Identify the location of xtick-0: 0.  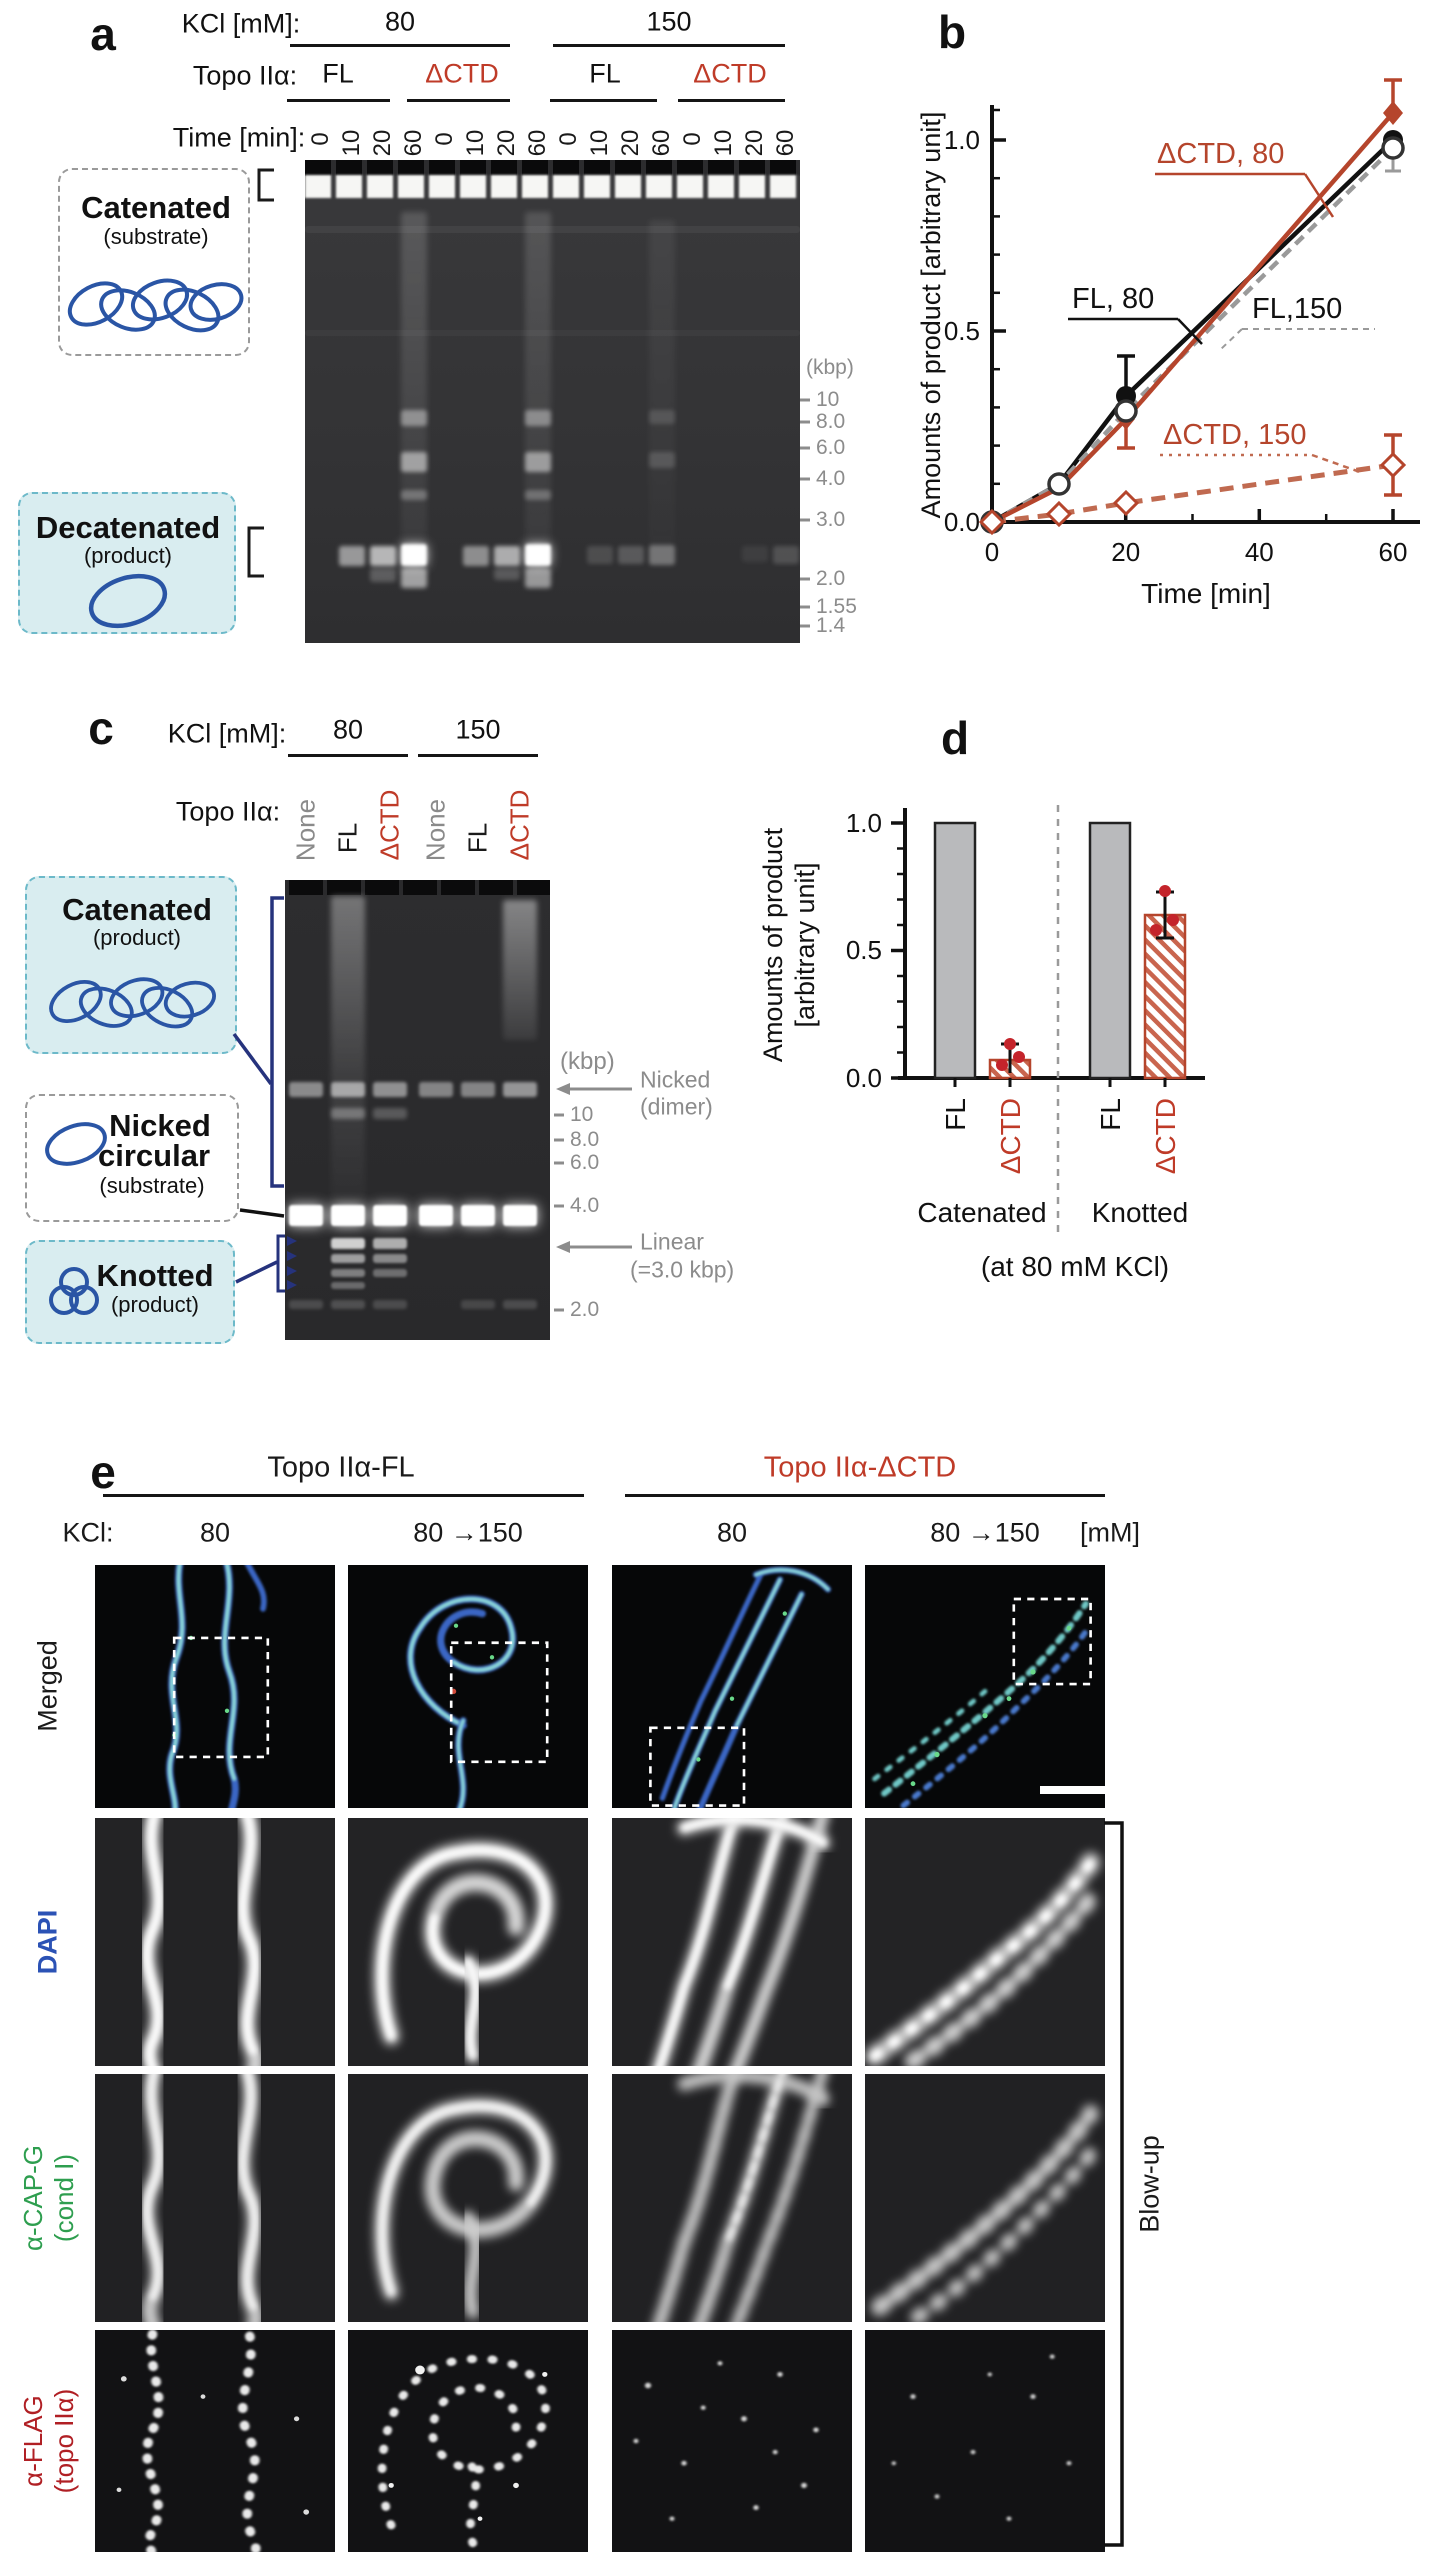
(992, 552).